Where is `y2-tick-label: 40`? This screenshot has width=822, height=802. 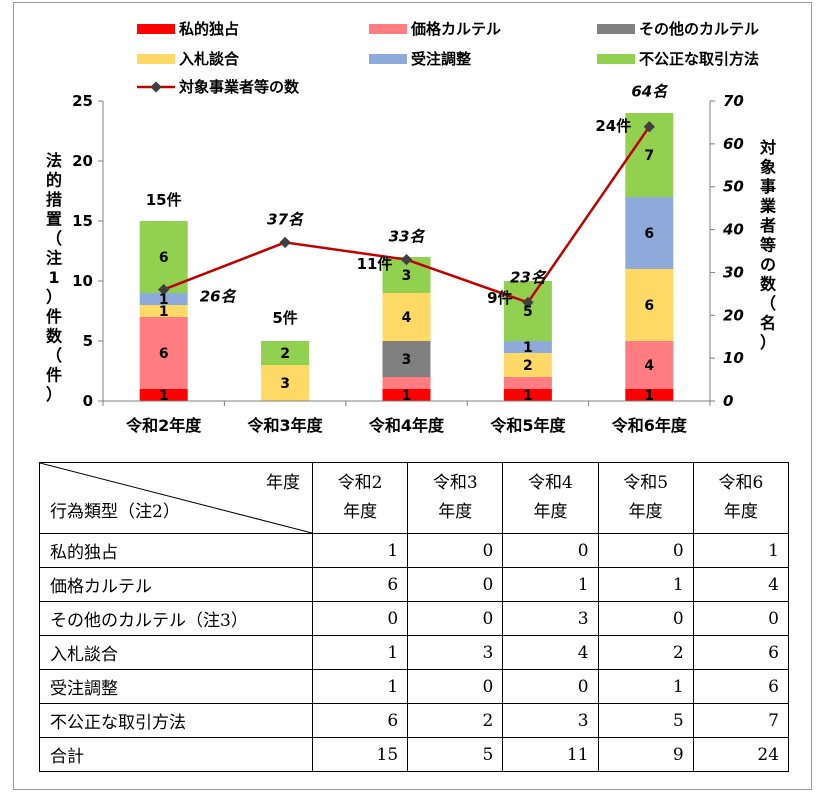 y2-tick-label: 40 is located at coordinates (733, 230).